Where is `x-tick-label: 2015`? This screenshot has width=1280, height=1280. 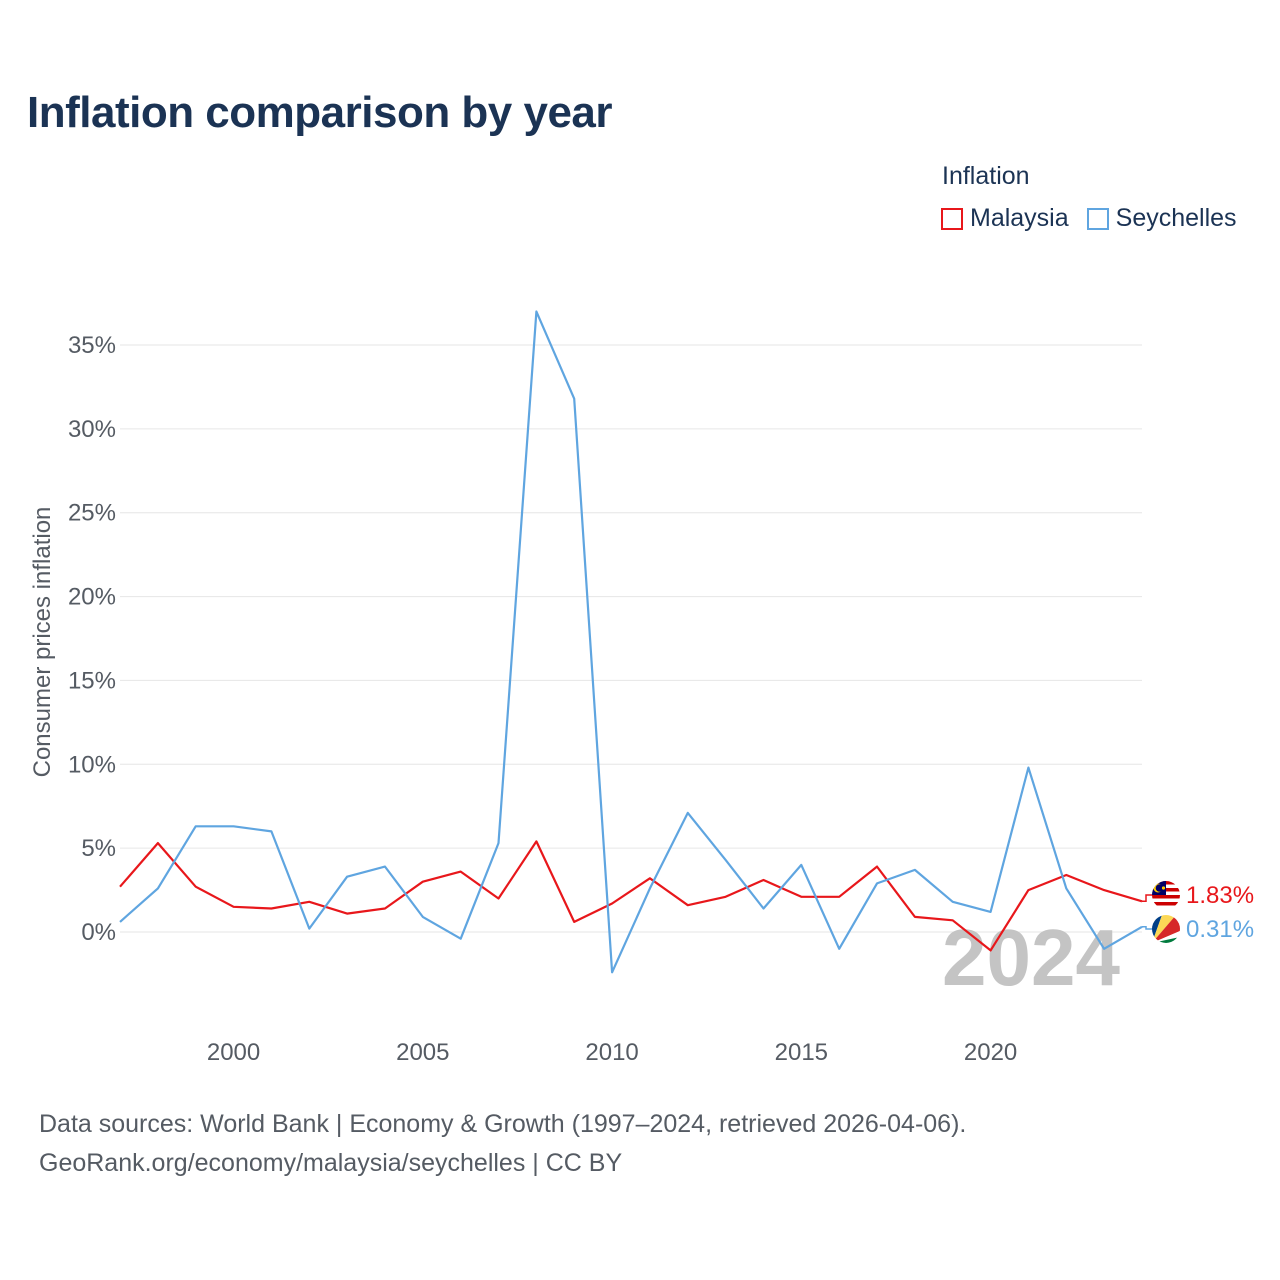 x-tick-label: 2015 is located at coordinates (801, 1052).